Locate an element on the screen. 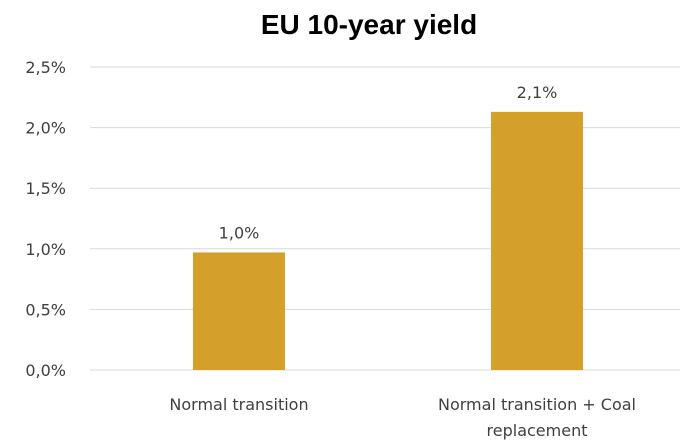  y-tick-label: 1,0% is located at coordinates (45, 249).